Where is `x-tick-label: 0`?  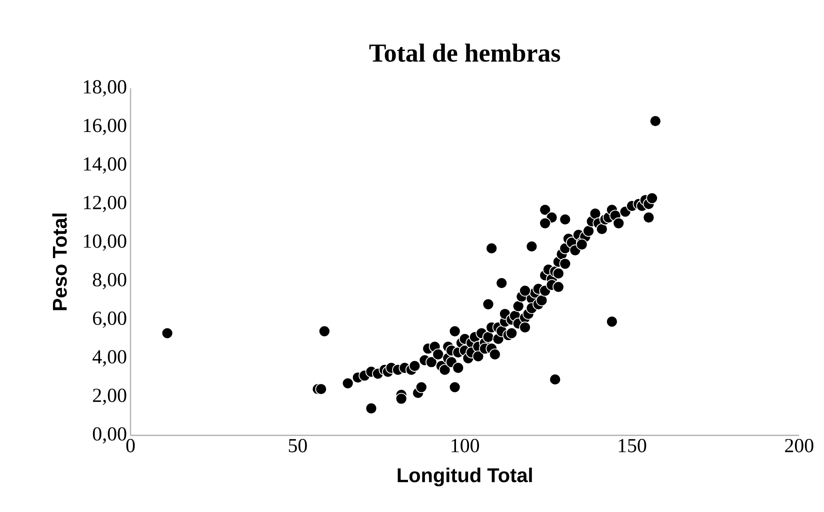
x-tick-label: 0 is located at coordinates (130, 445).